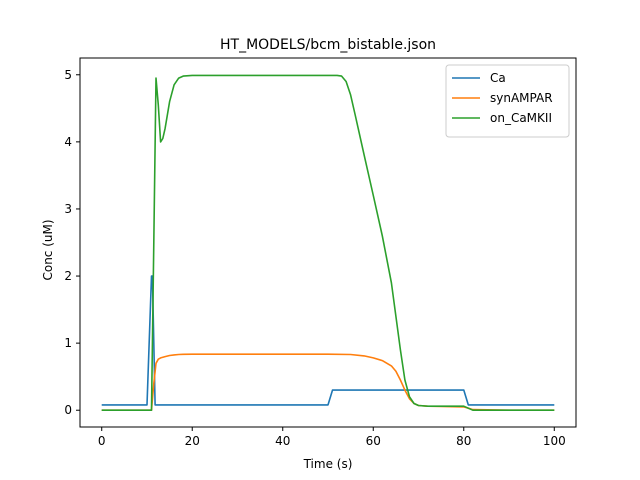  Describe the element at coordinates (68, 209) in the screenshot. I see `y-tick-label: 3` at that location.